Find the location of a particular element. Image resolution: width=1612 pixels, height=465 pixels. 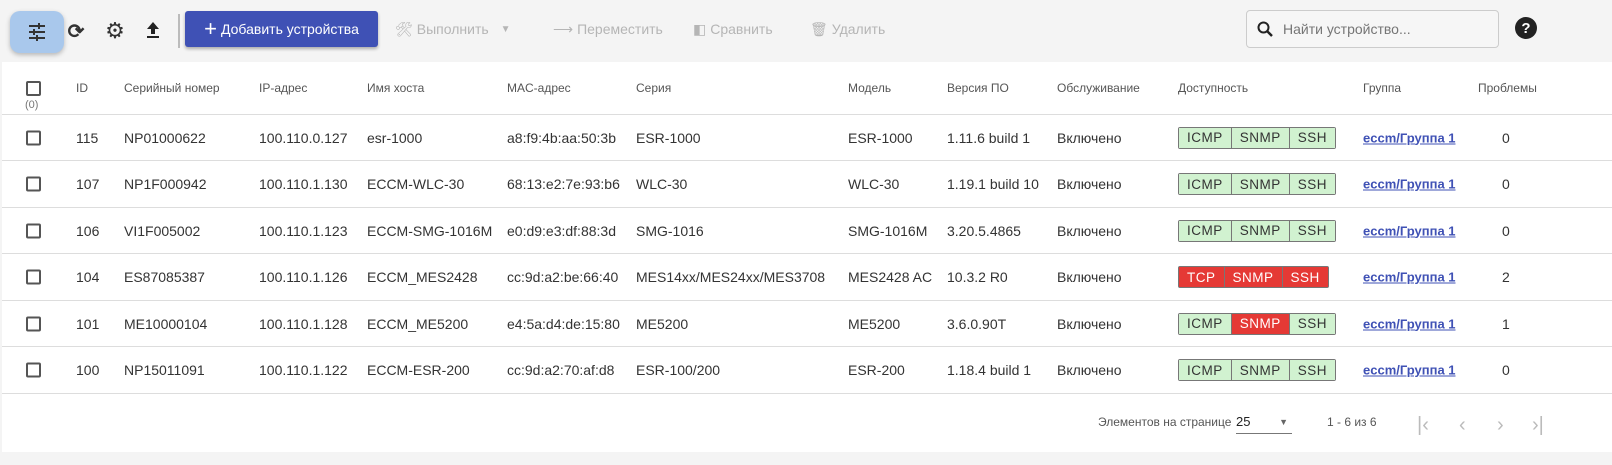

cell-id: 106 is located at coordinates (88, 230).